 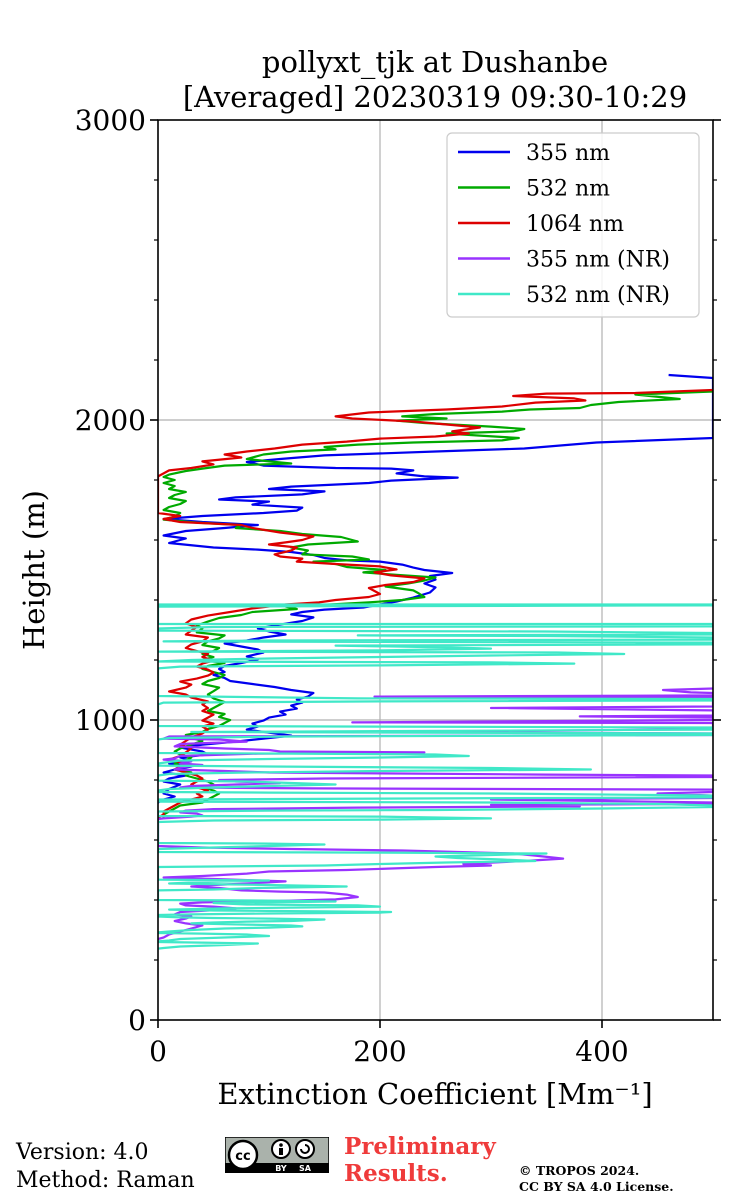 What do you see at coordinates (105, 1180) in the screenshot?
I see `method-text: Method: Raman` at bounding box center [105, 1180].